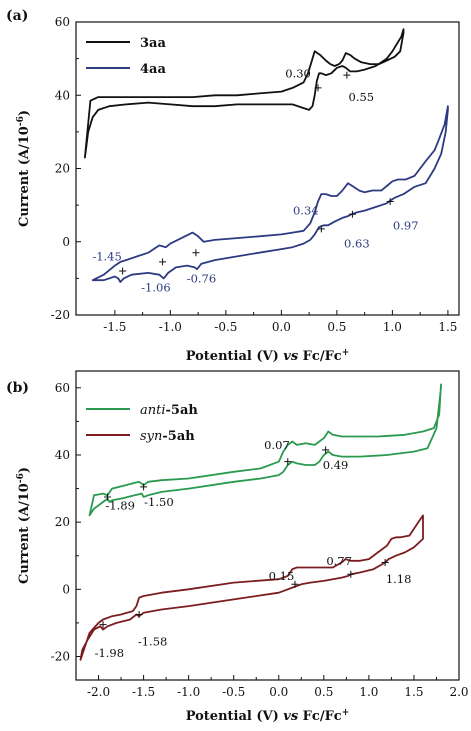  I want to click on peak-potential-label: 1.18, so click(399, 579).